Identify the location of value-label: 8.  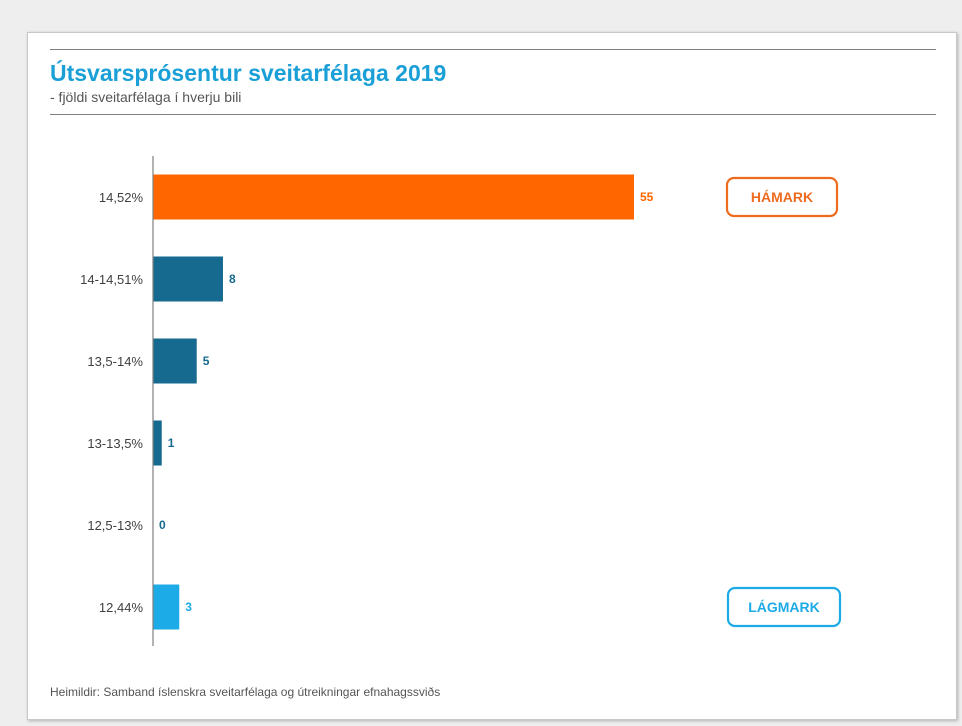
(232, 279).